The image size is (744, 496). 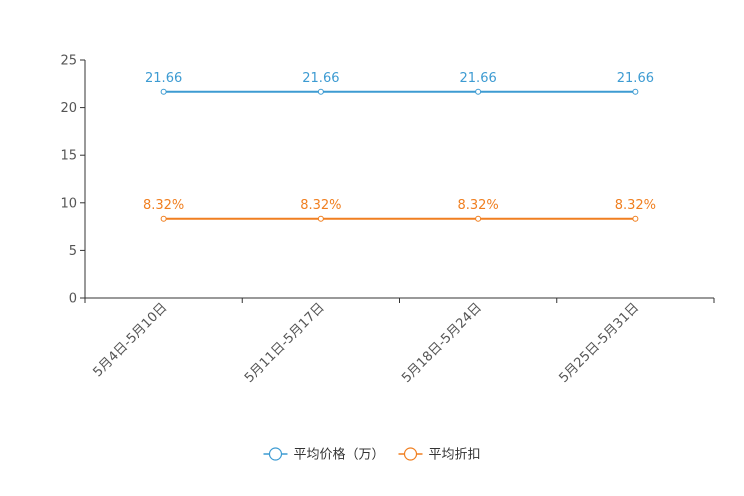 I want to click on y-tick-label: 20, so click(x=68, y=108).